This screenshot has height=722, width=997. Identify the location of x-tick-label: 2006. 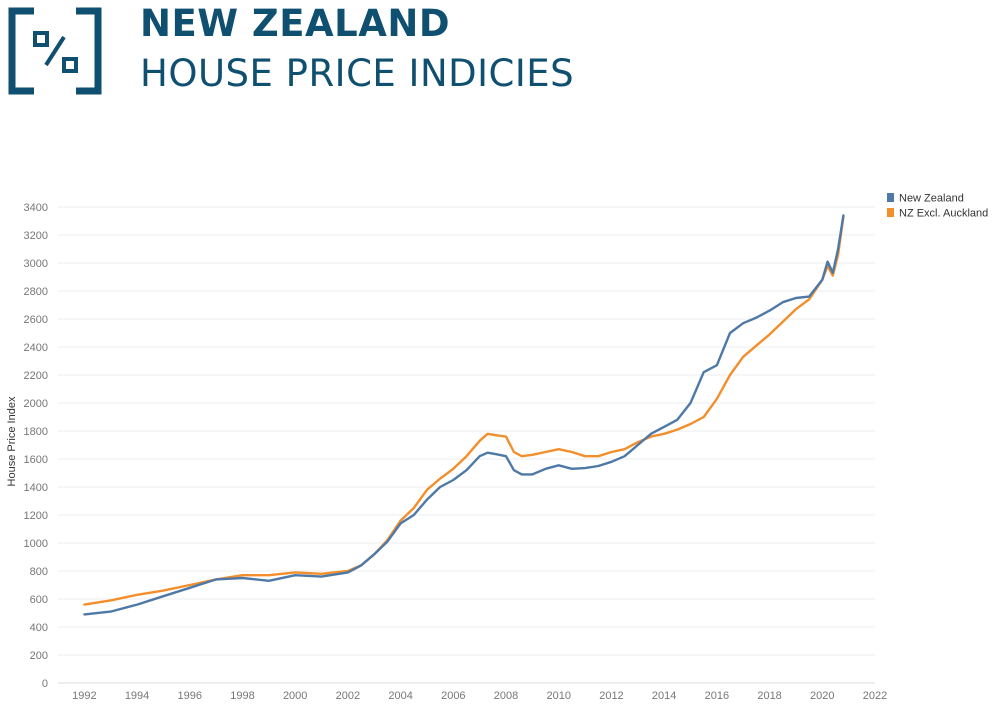
(453, 696).